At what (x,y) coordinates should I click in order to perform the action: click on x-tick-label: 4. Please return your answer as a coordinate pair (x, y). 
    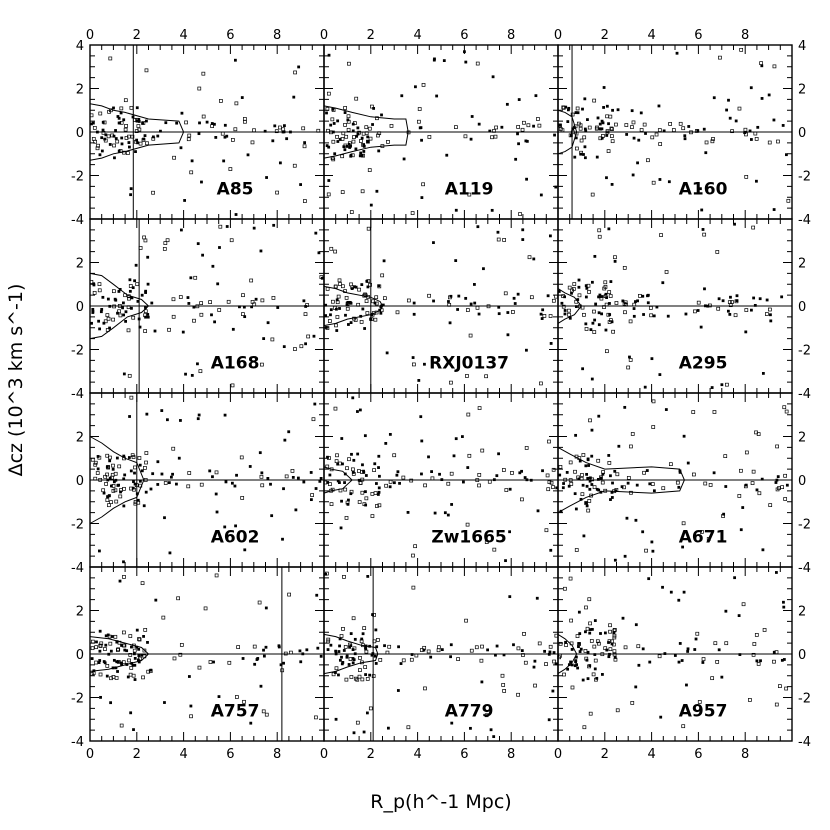
    Looking at the image, I should click on (417, 35).